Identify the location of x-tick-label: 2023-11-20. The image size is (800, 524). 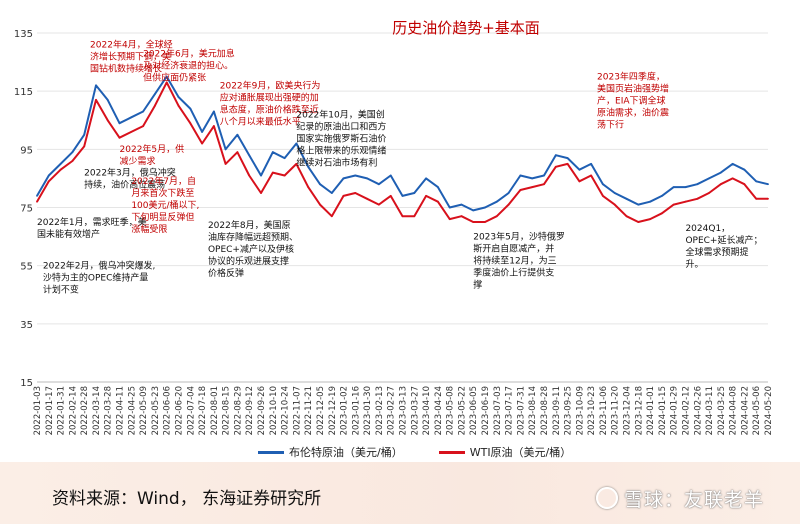
(616, 410).